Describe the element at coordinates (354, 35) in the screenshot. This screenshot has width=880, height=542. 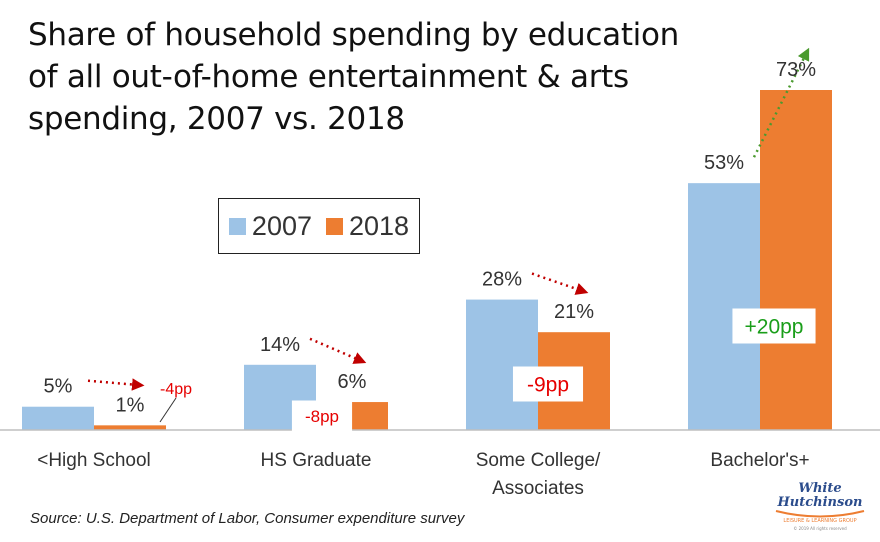
I see `title-line: Share of household spending by education` at that location.